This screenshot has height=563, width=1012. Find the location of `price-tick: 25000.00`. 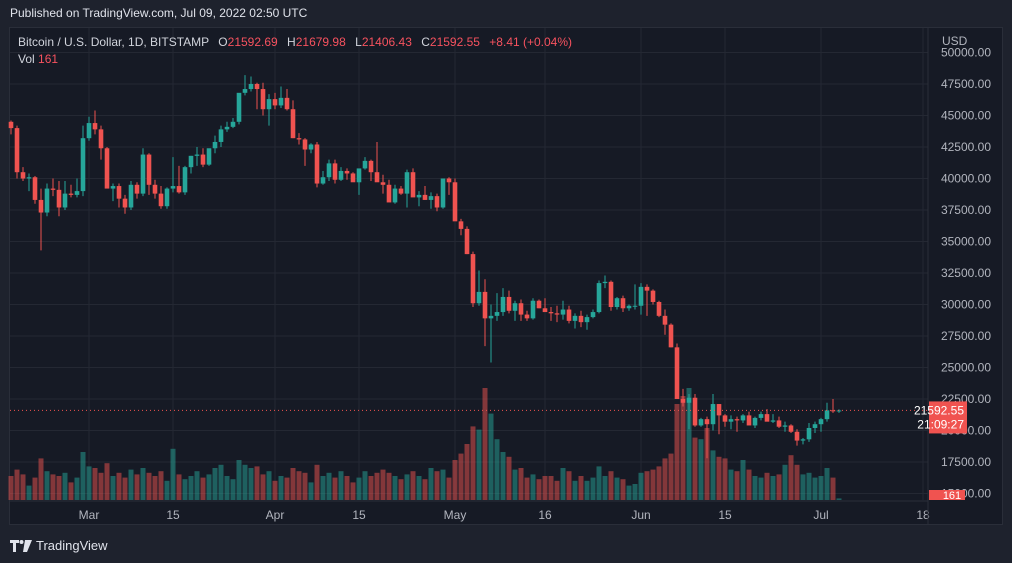

price-tick: 25000.00 is located at coordinates (966, 368).